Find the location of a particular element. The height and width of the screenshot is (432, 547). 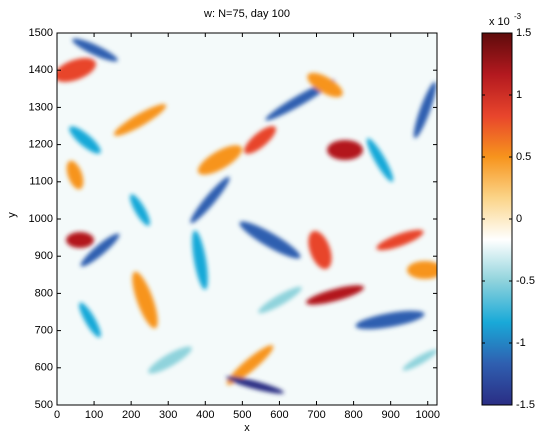

x-tick-label: 0 is located at coordinates (57, 415).